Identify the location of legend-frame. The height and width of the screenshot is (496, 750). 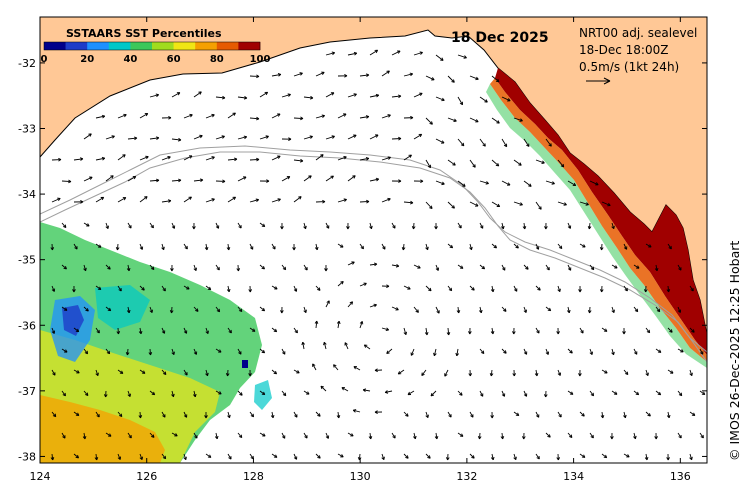
(152, 46).